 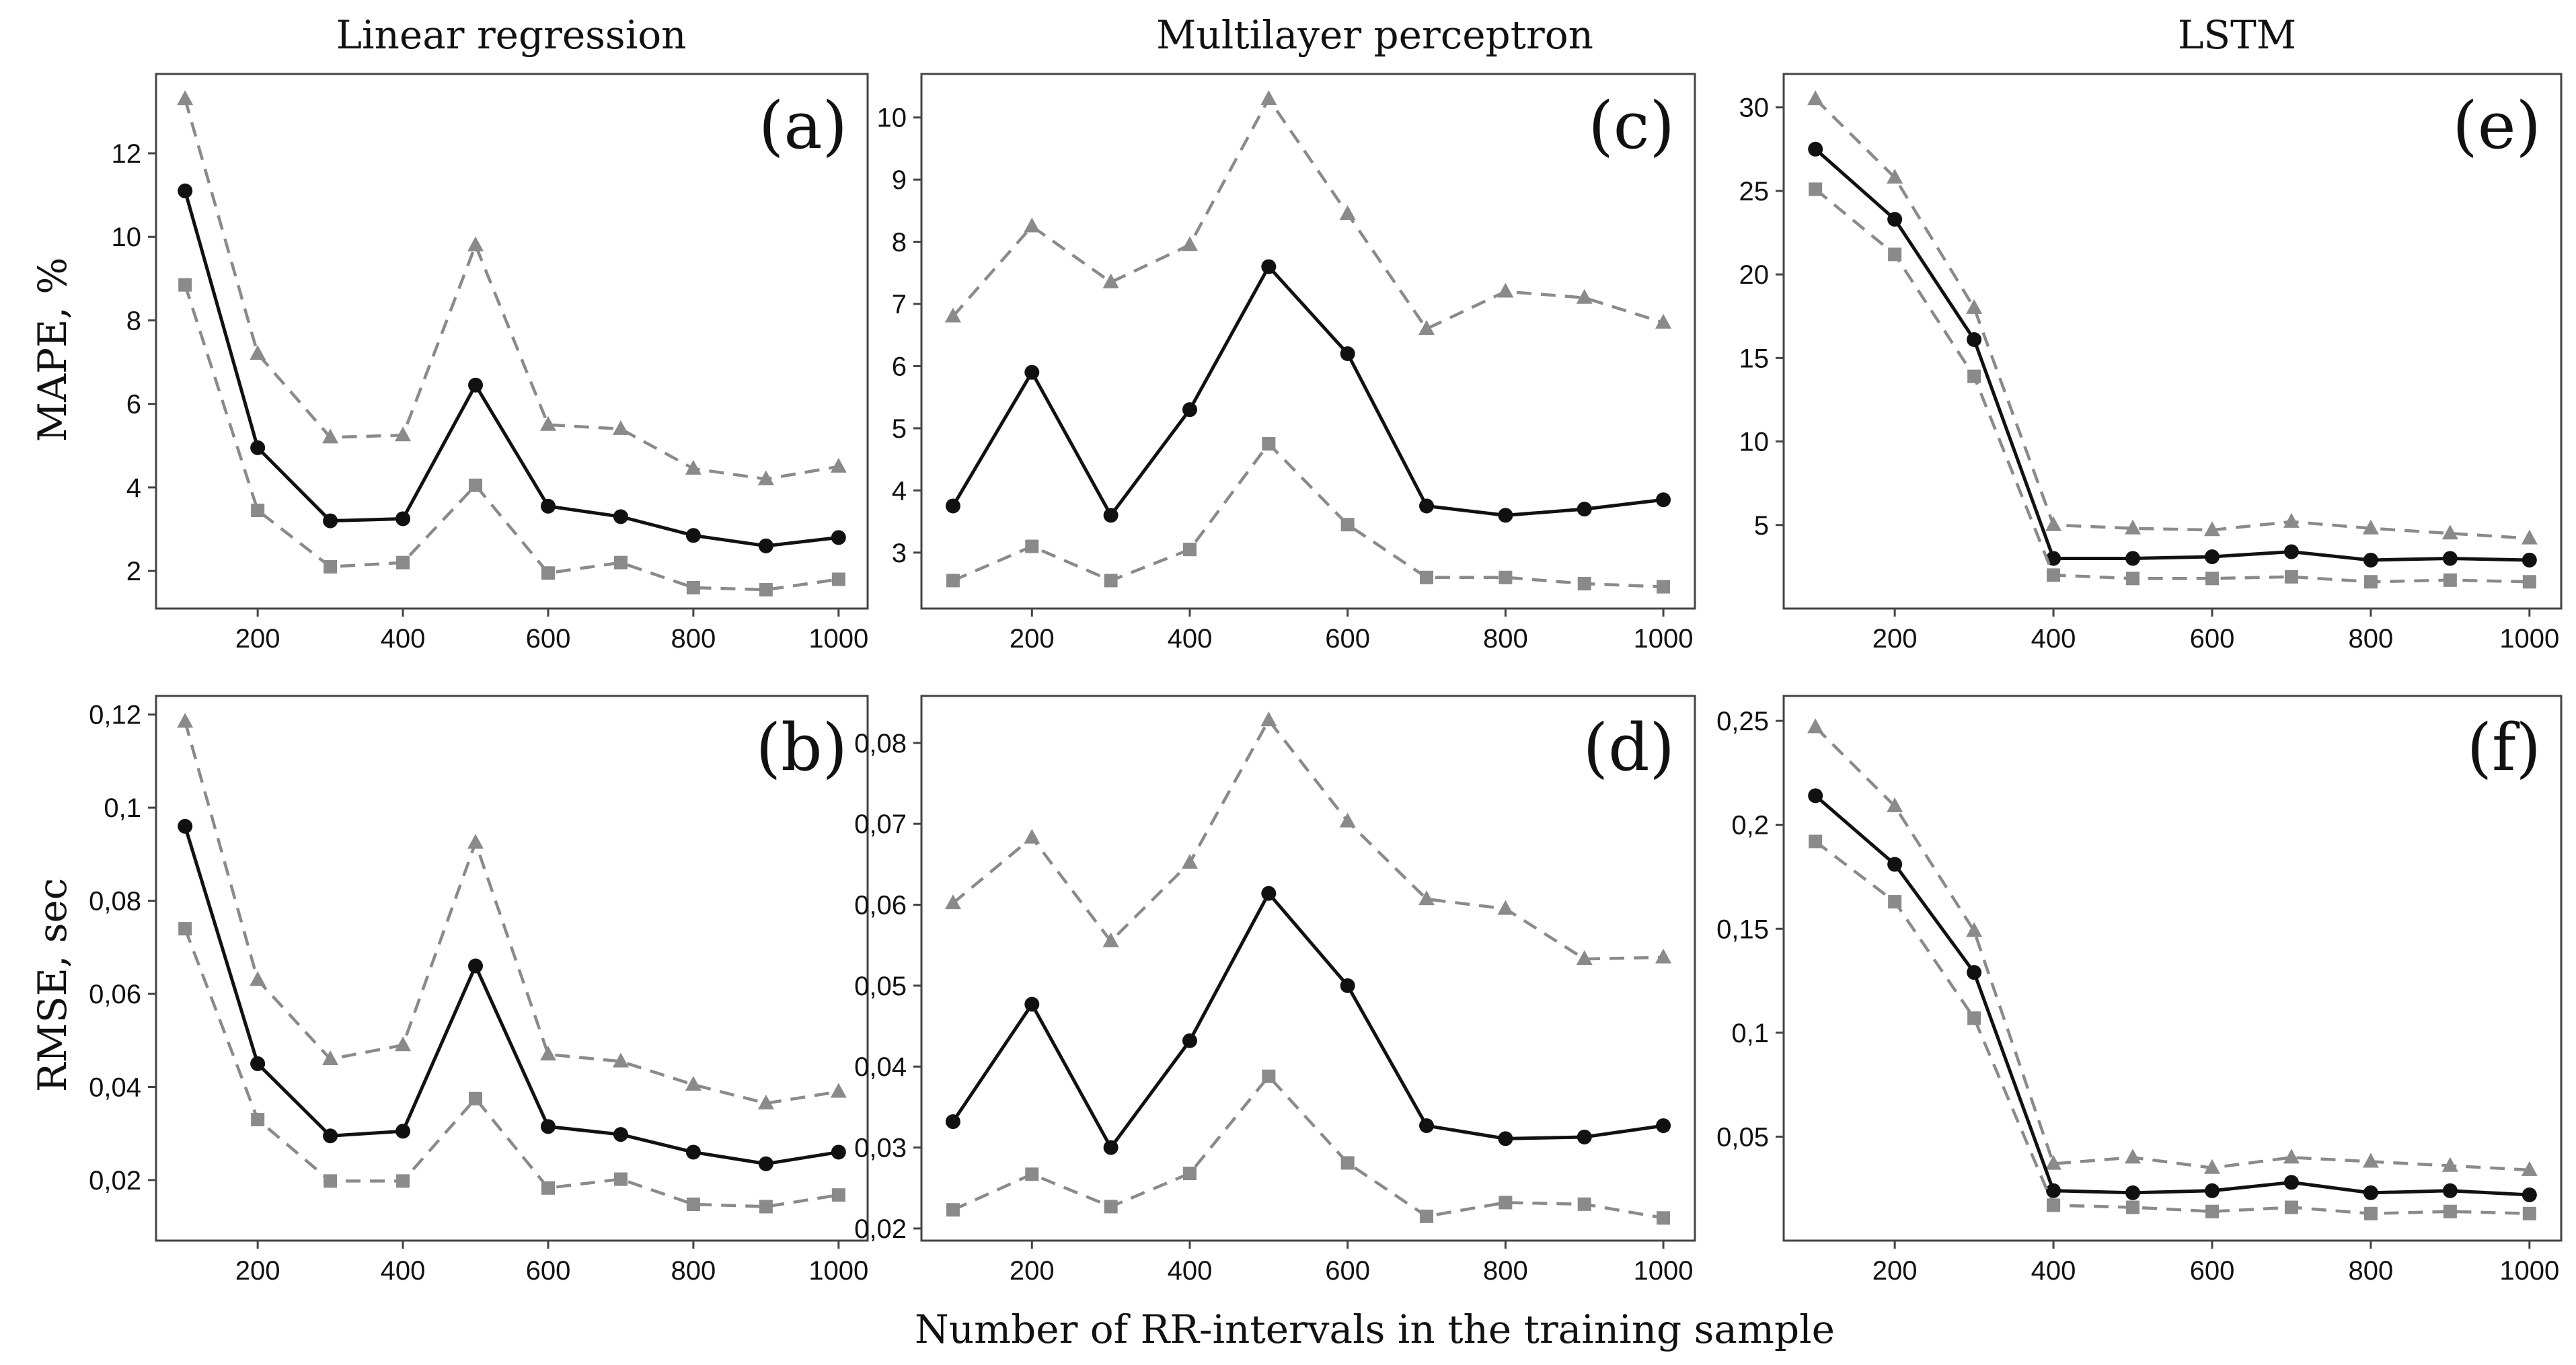 I want to click on y-tick-label-a-1: 4, so click(x=133, y=488).